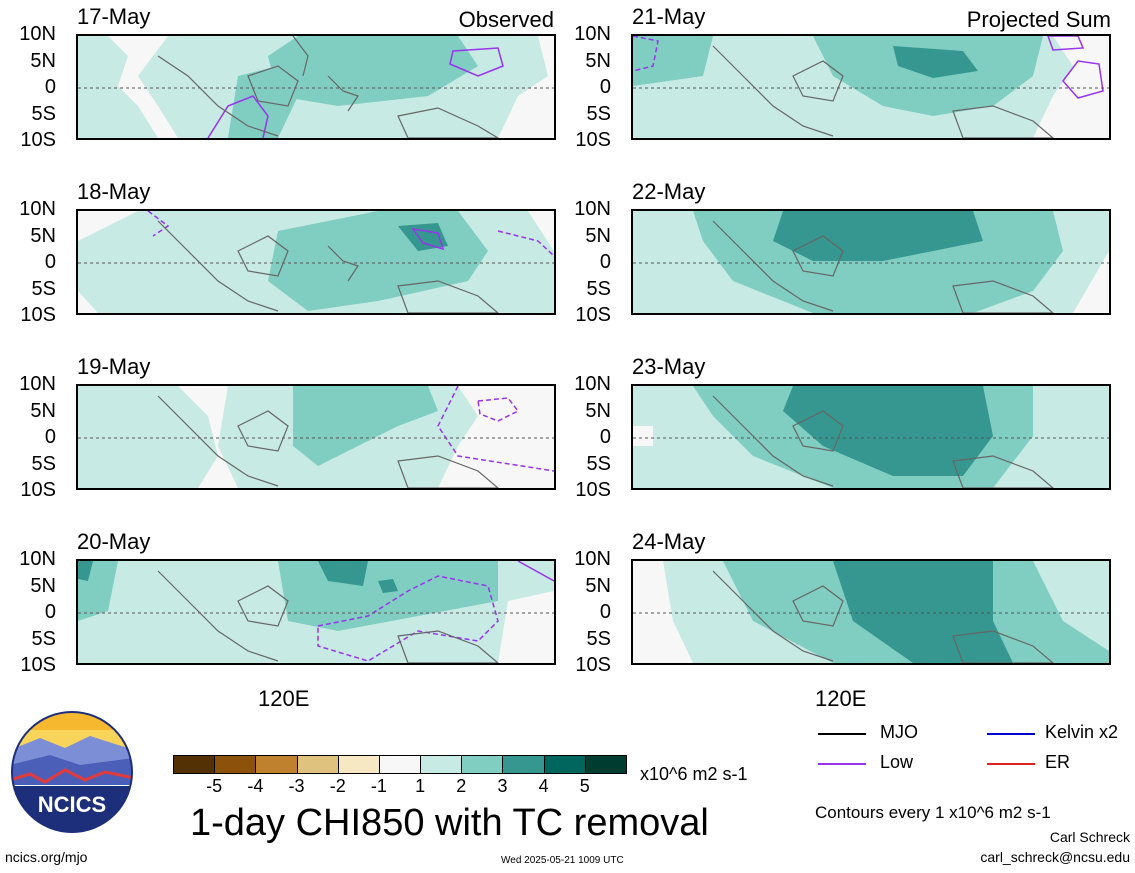 This screenshot has height=873, width=1135. I want to click on colorbar-tick: -3, so click(296, 786).